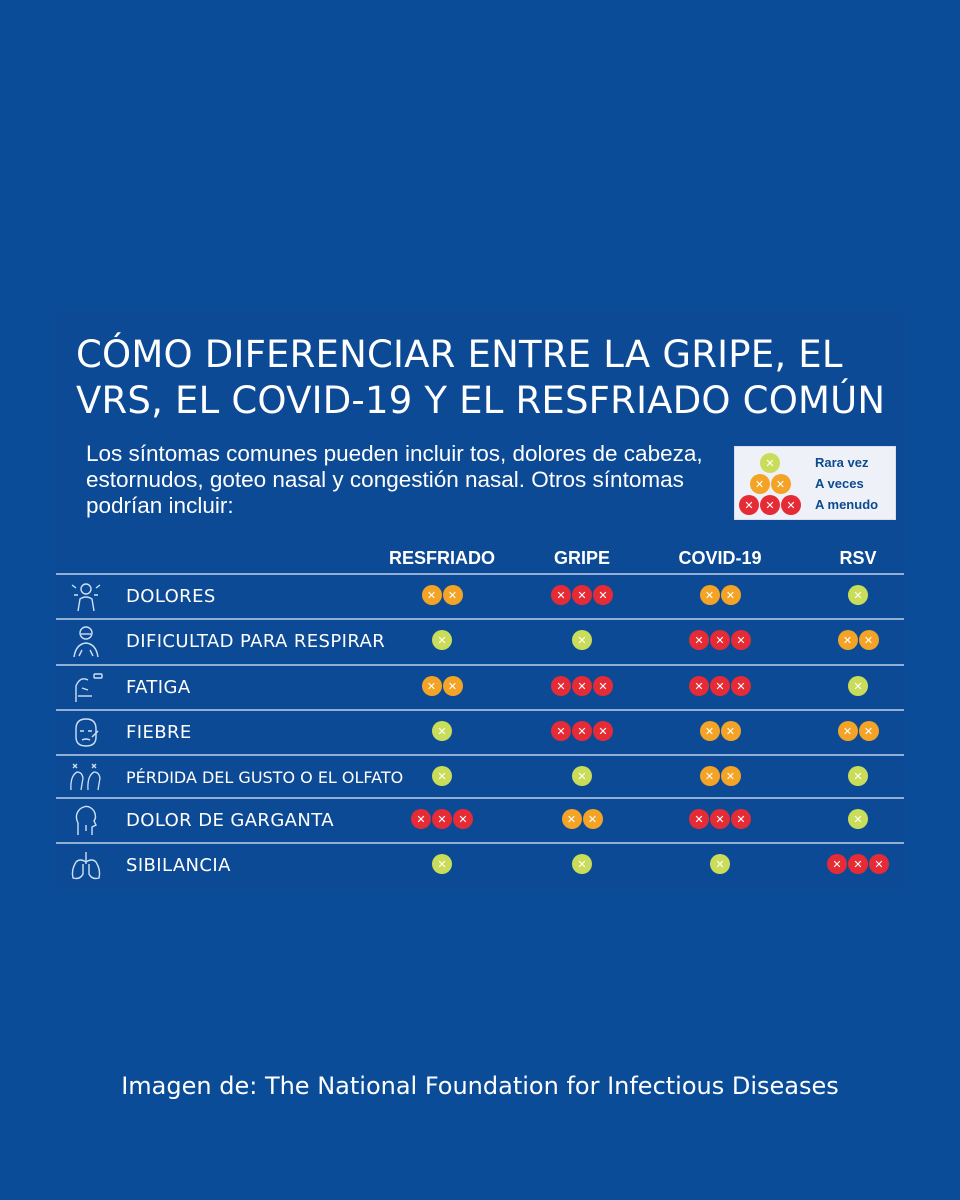 The width and height of the screenshot is (960, 1200). I want to click on symptom-label: FATIGA, so click(158, 687).